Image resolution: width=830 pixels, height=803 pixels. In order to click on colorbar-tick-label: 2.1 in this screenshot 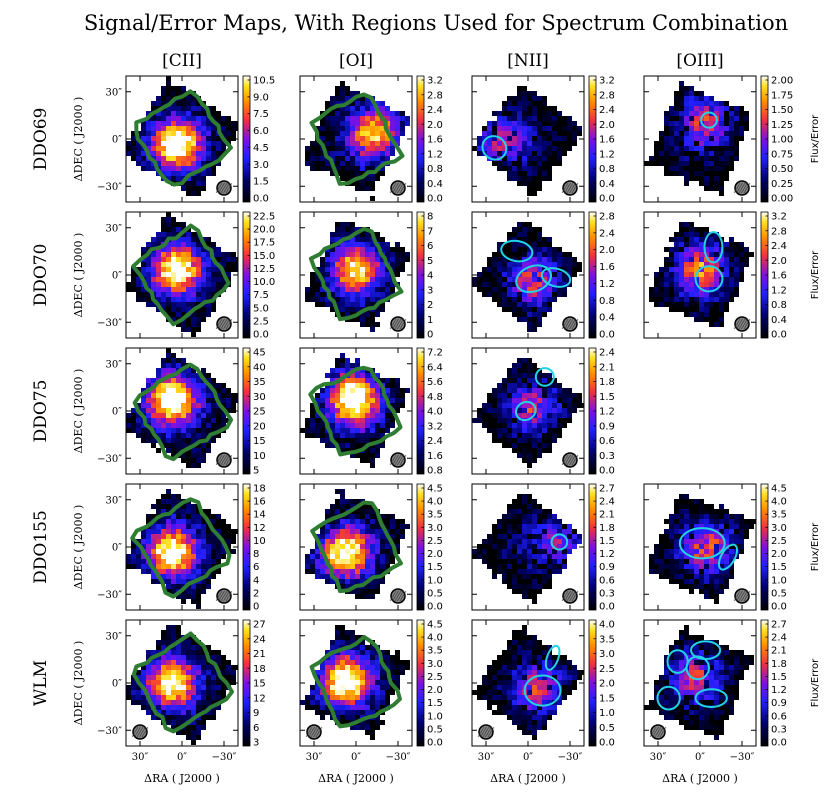, I will do `click(607, 367)`.